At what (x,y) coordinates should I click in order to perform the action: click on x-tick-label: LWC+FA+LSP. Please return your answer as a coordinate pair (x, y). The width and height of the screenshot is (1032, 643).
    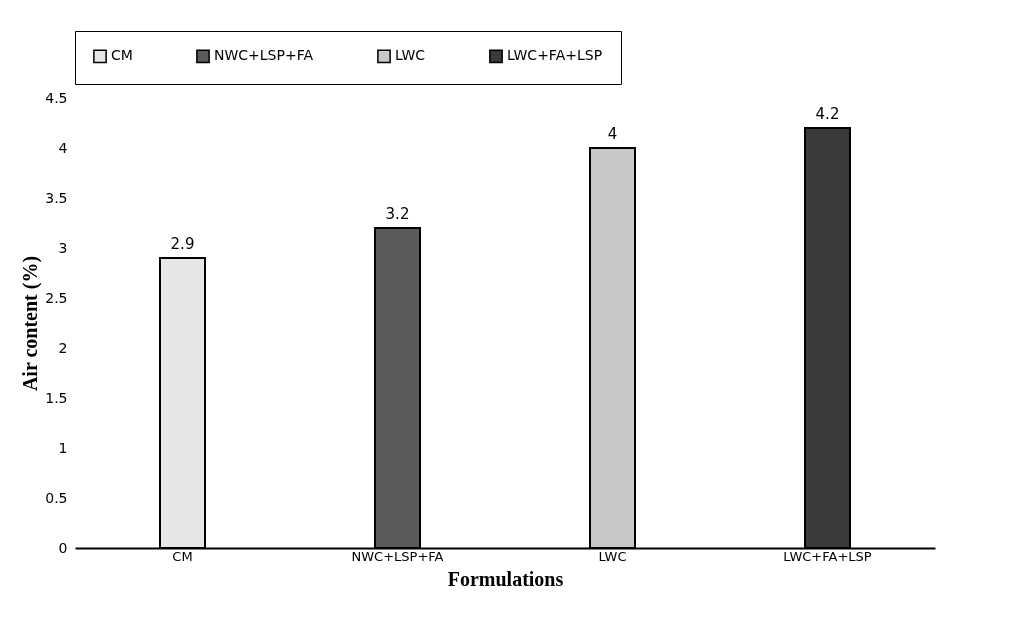
    Looking at the image, I should click on (827, 556).